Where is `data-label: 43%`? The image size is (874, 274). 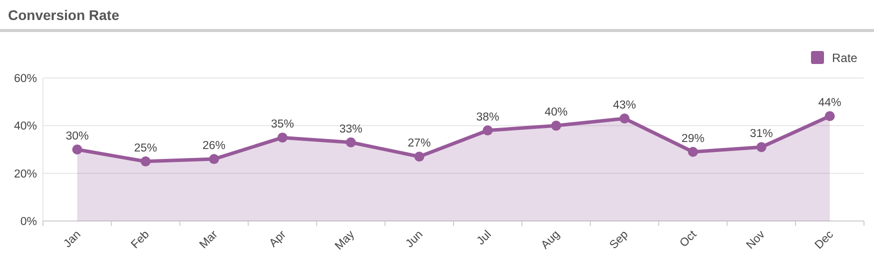 data-label: 43% is located at coordinates (624, 106).